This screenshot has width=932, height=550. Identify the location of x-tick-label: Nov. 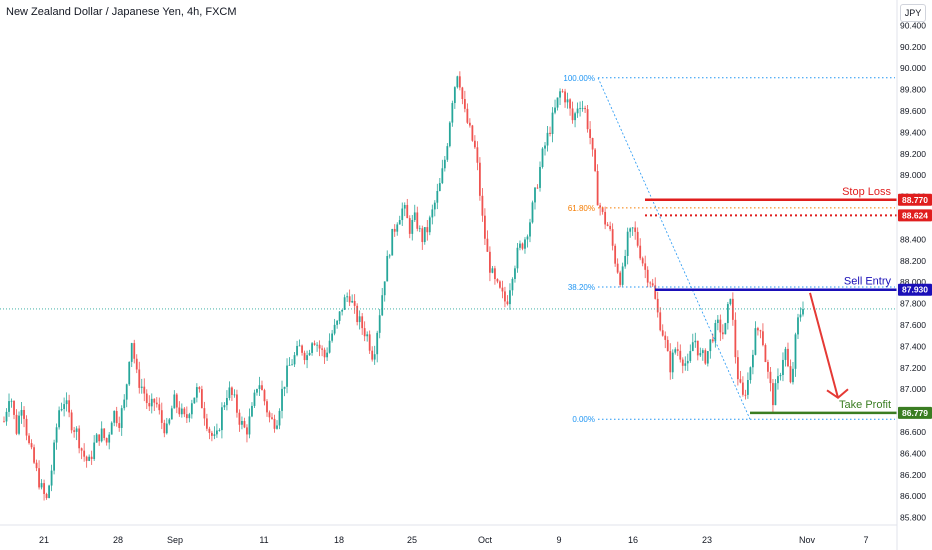
(807, 540).